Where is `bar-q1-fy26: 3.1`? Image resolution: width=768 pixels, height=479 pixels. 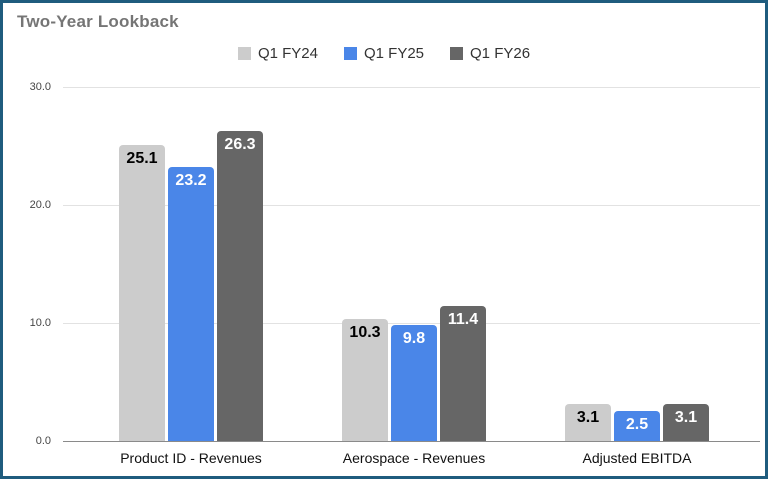
bar-q1-fy26: 3.1 is located at coordinates (686, 422).